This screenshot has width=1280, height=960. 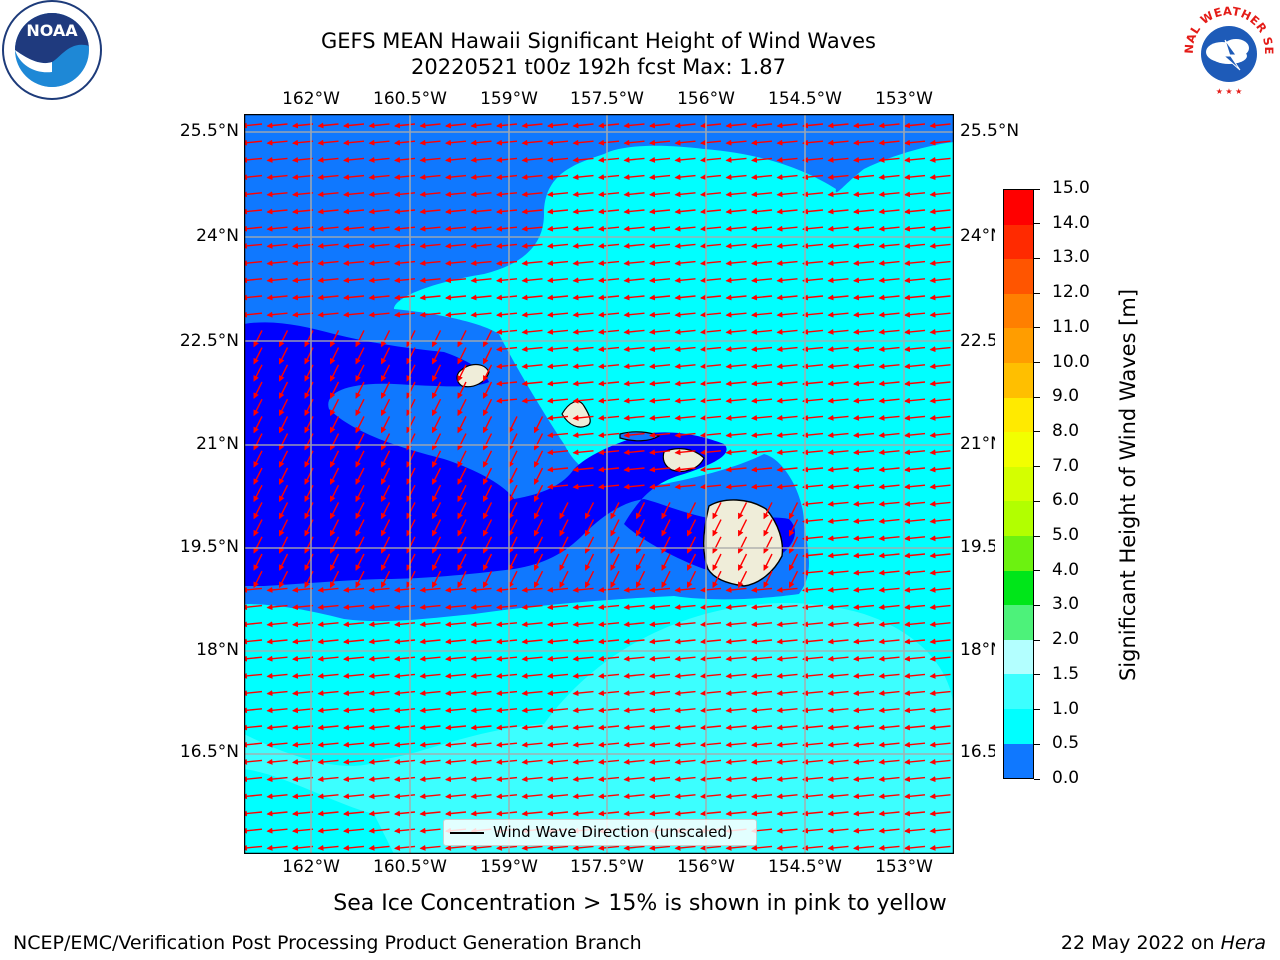 I want to click on colorbar-tick-label: 14.0, so click(x=1071, y=222).